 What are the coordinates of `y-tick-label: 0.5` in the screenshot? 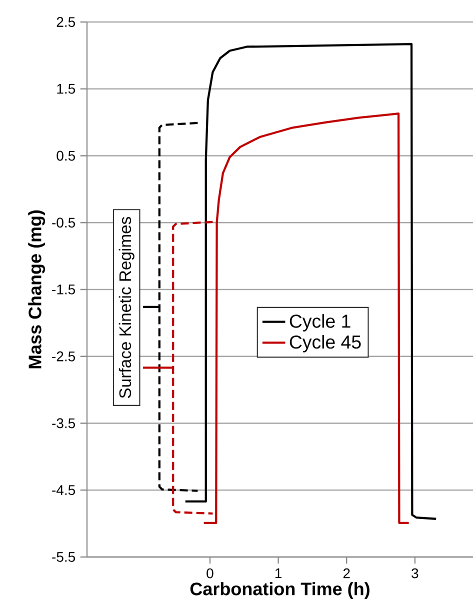 It's located at (66, 155).